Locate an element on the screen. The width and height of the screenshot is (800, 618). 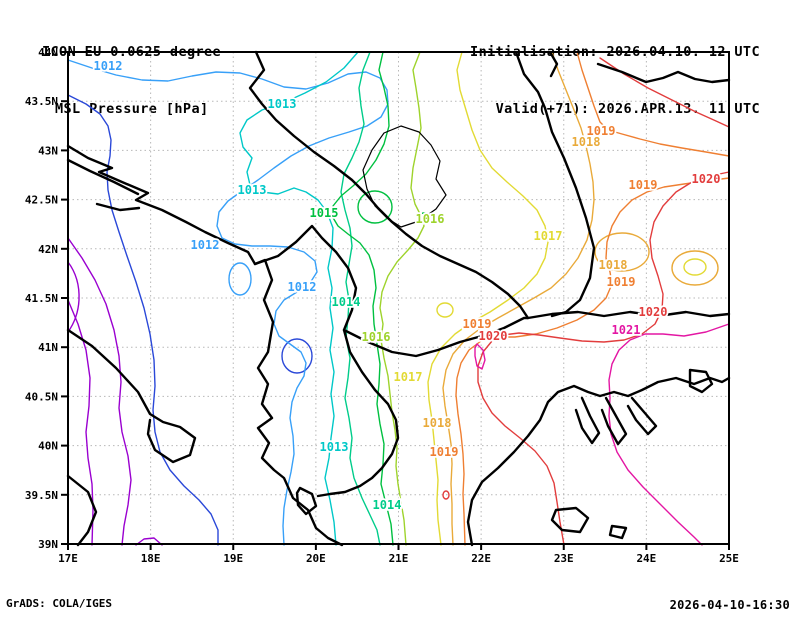
coastline-corfu-island is located at coordinates (306, 501).